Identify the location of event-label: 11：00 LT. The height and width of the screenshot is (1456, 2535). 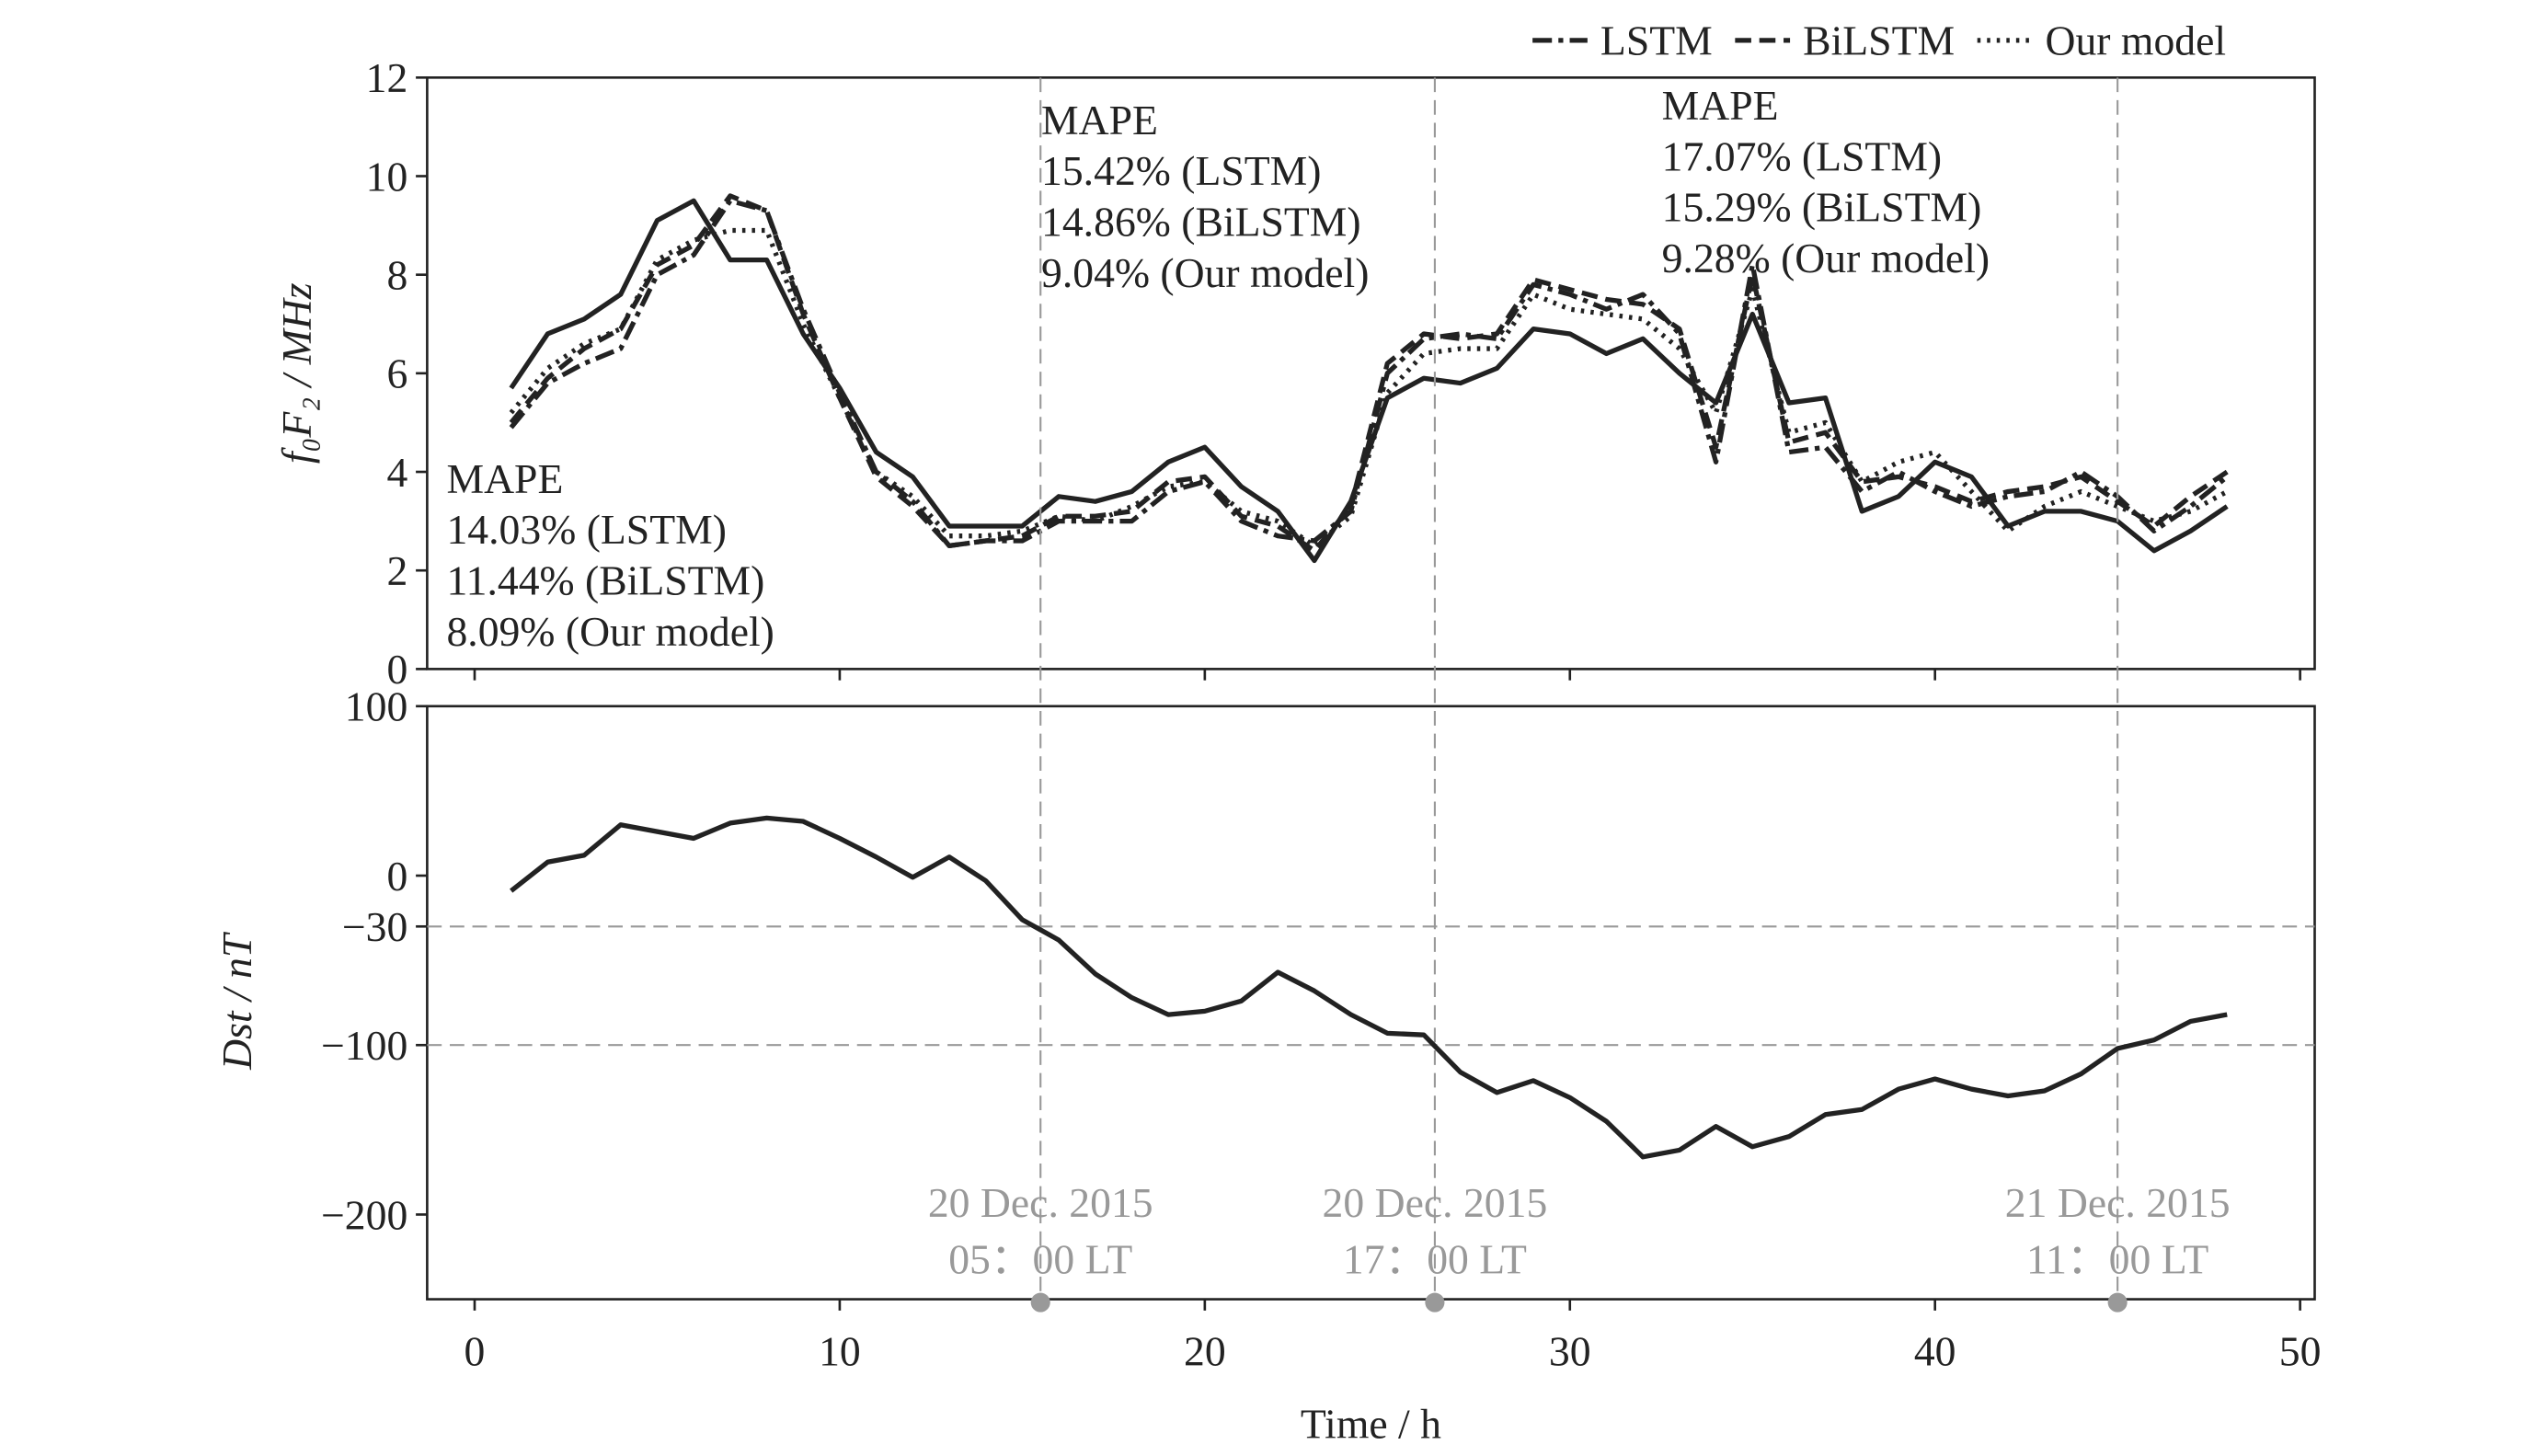
(2117, 1258).